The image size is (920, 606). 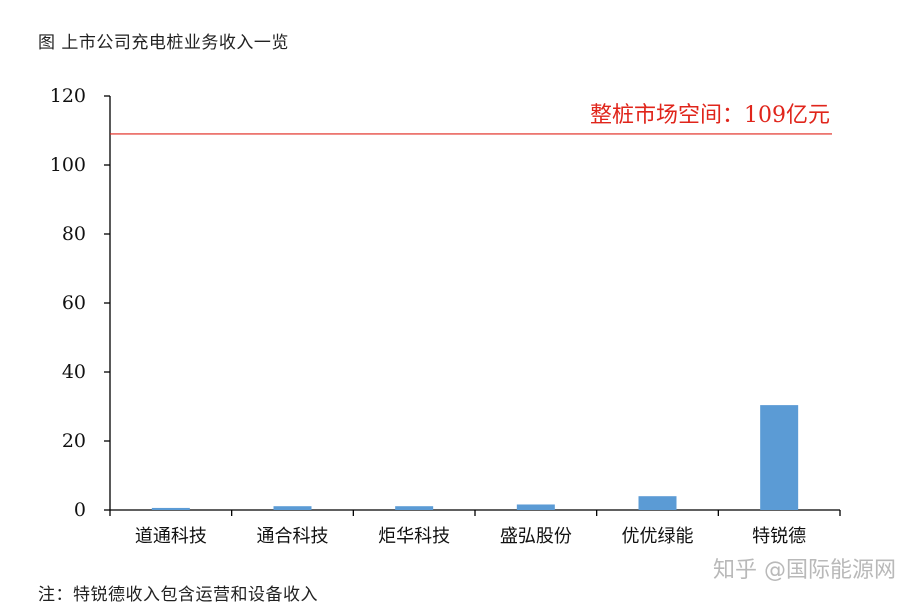 I want to click on x-category-label: 道通科技, so click(x=171, y=536).